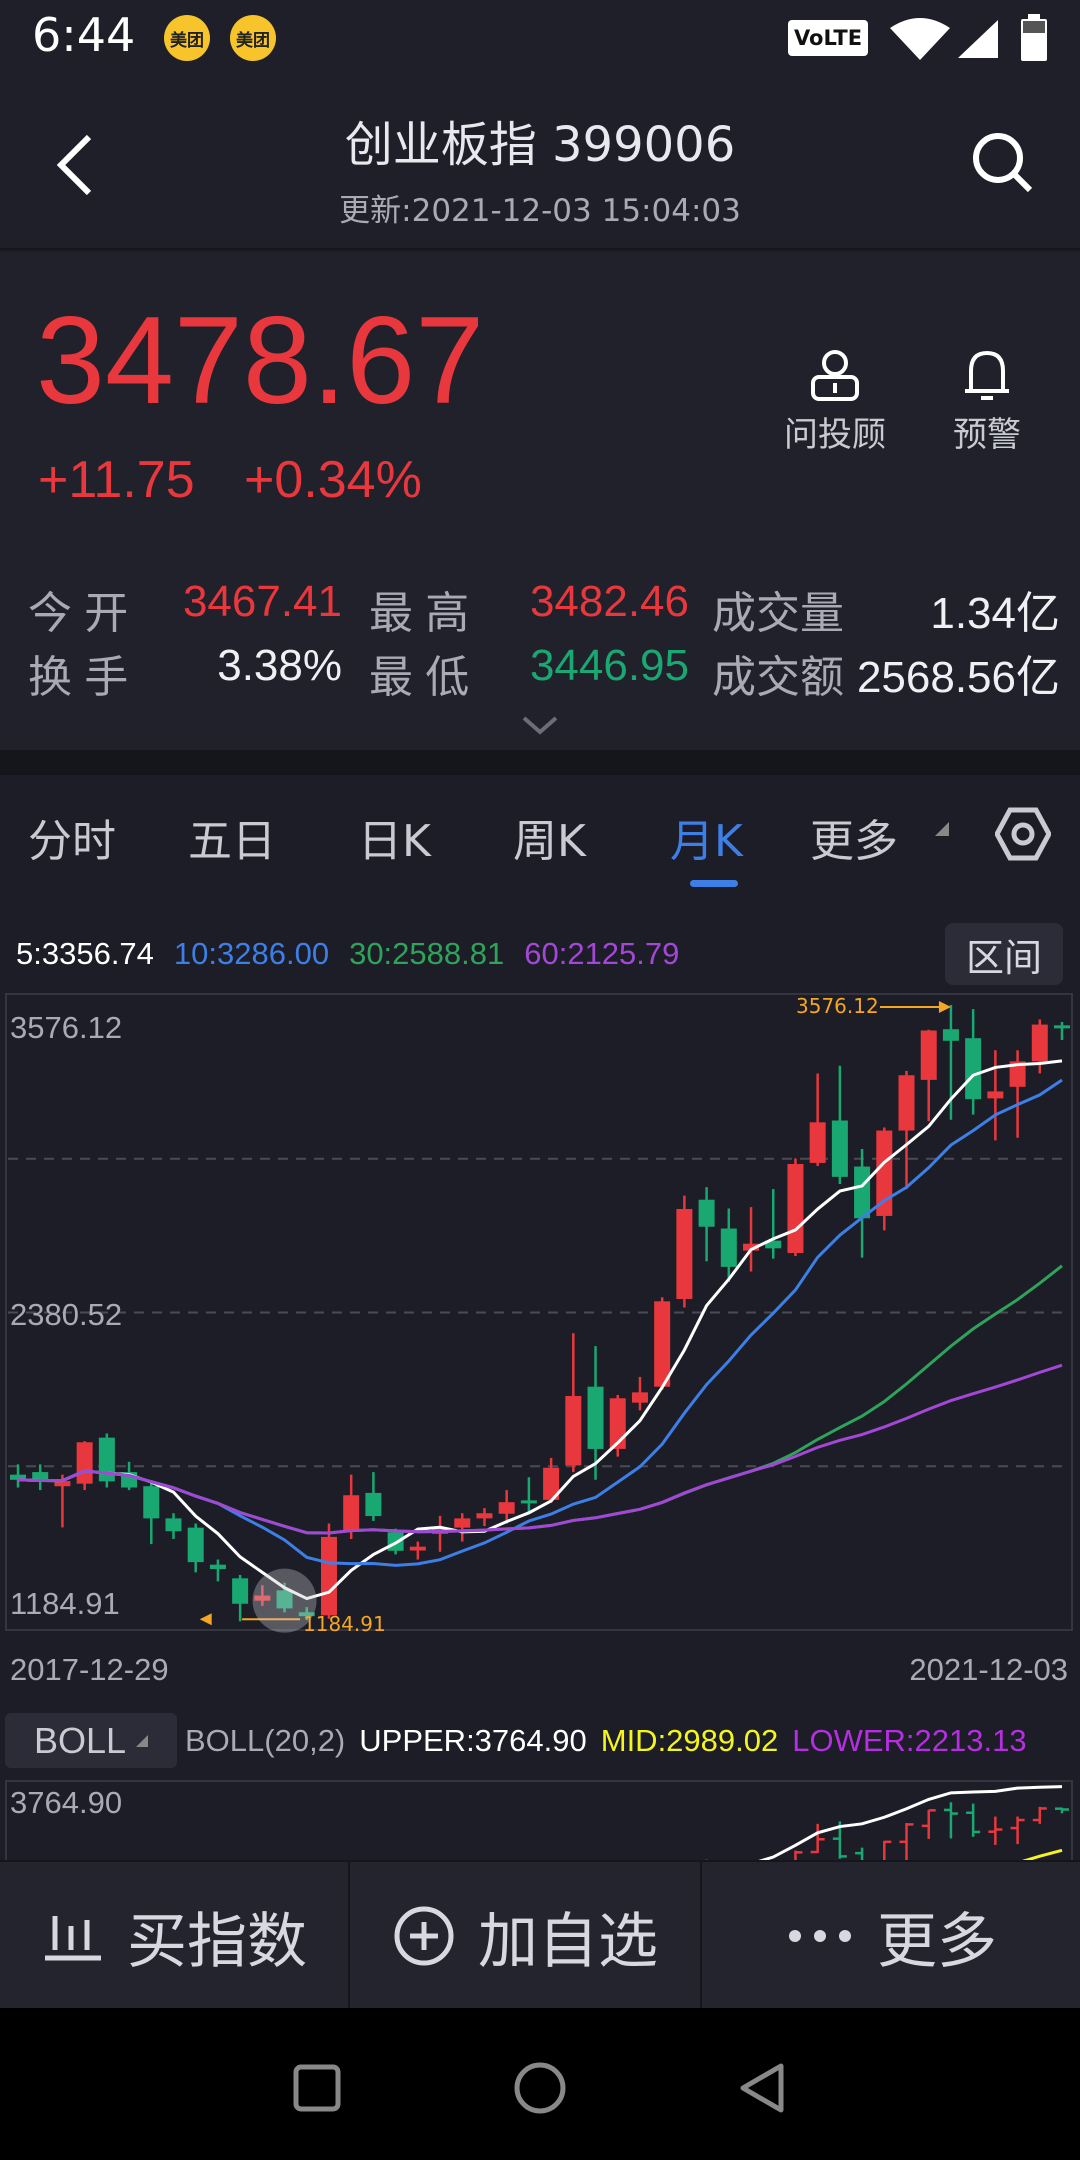  Describe the element at coordinates (78, 677) in the screenshot. I see `stat-label: 换 手` at that location.